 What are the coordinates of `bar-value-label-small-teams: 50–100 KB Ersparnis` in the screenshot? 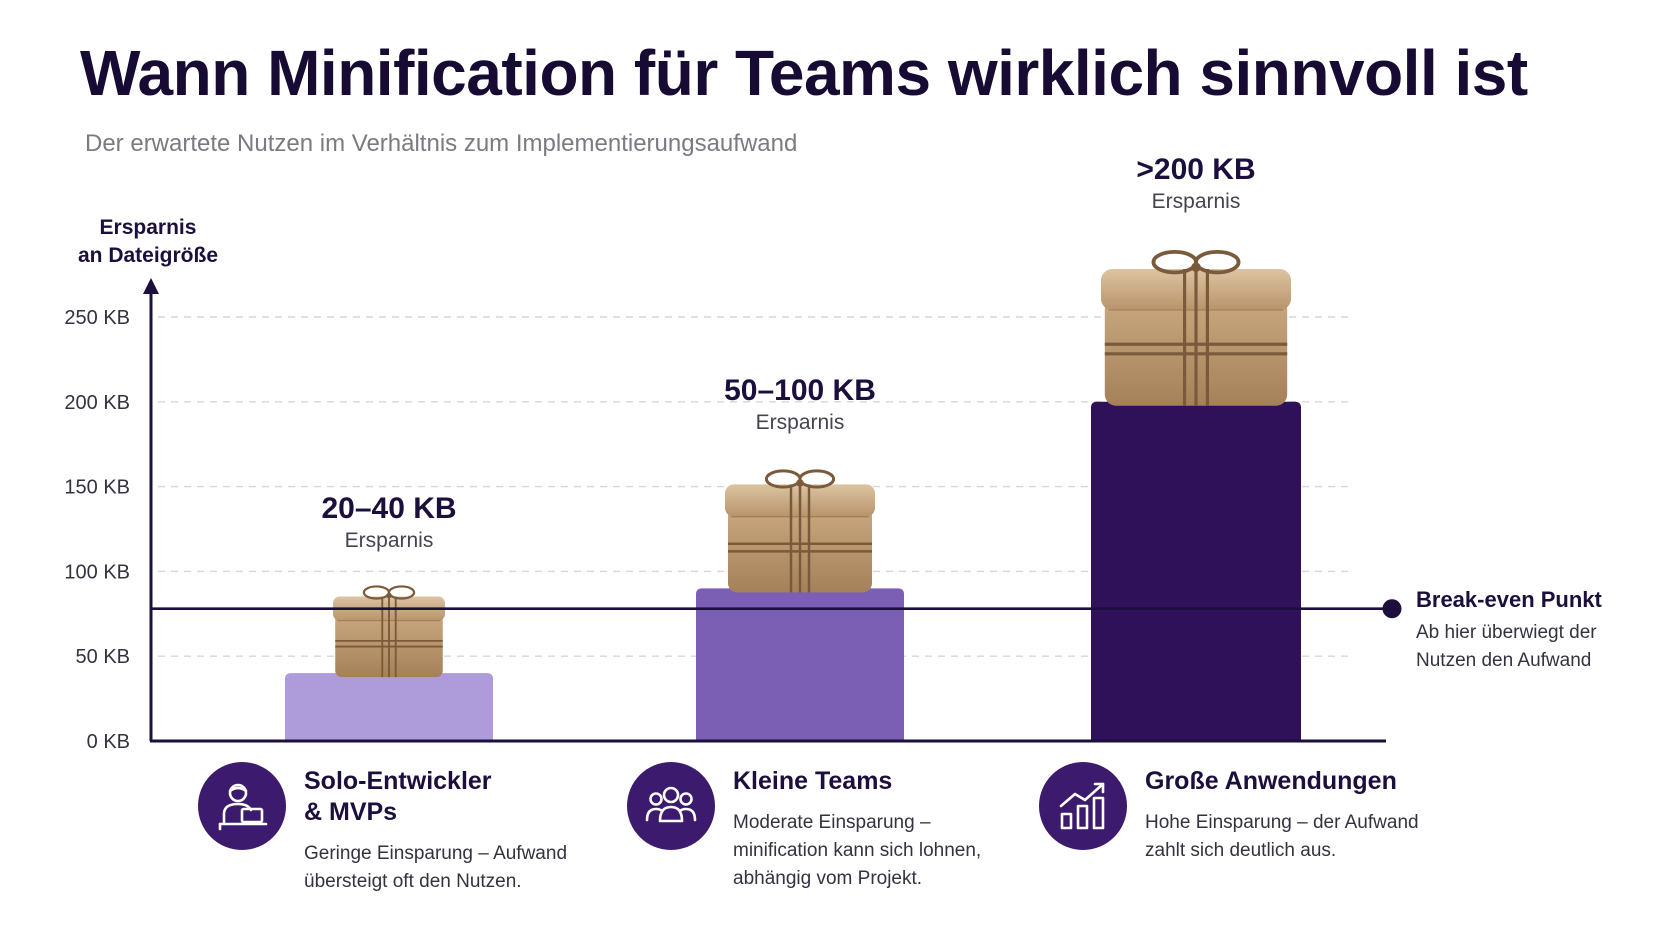 It's located at (800, 405).